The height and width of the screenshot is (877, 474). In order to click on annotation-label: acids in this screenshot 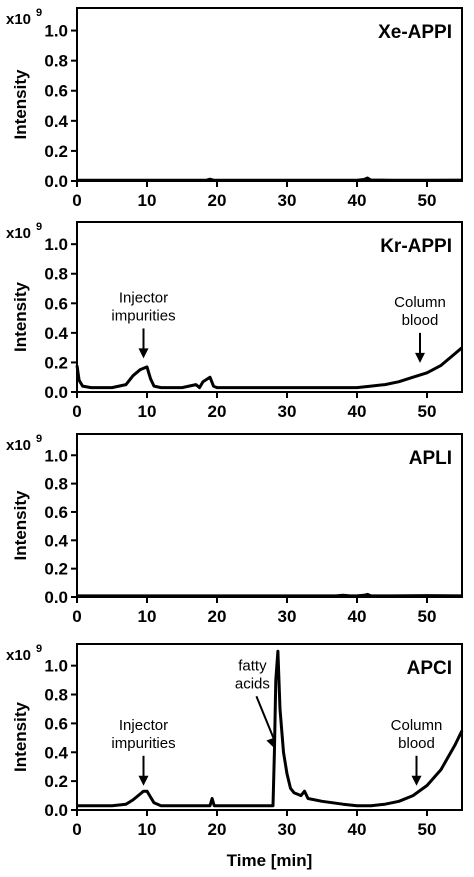, I will do `click(252, 683)`.